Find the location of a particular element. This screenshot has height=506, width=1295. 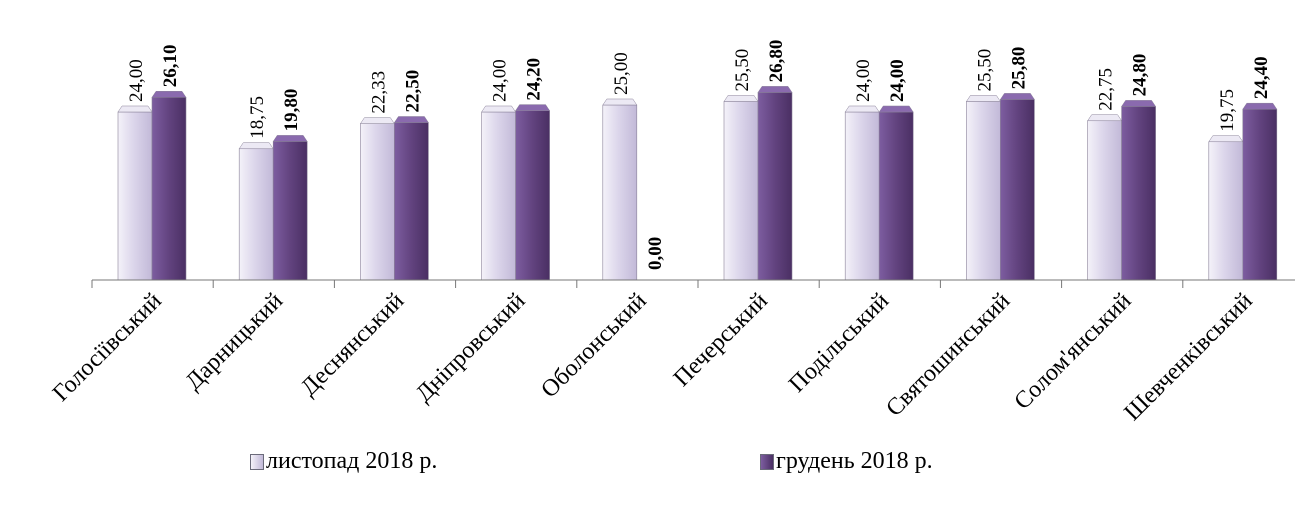

category-label: Шевченківський is located at coordinates (1189, 357).